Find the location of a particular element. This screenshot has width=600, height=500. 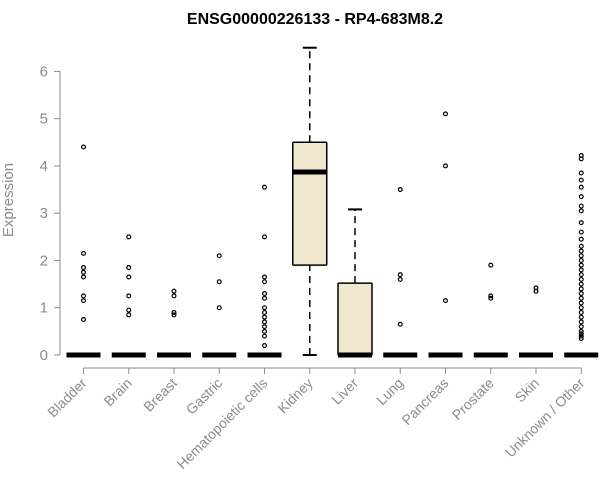

x-tick-label: Bladder is located at coordinates (67, 398).